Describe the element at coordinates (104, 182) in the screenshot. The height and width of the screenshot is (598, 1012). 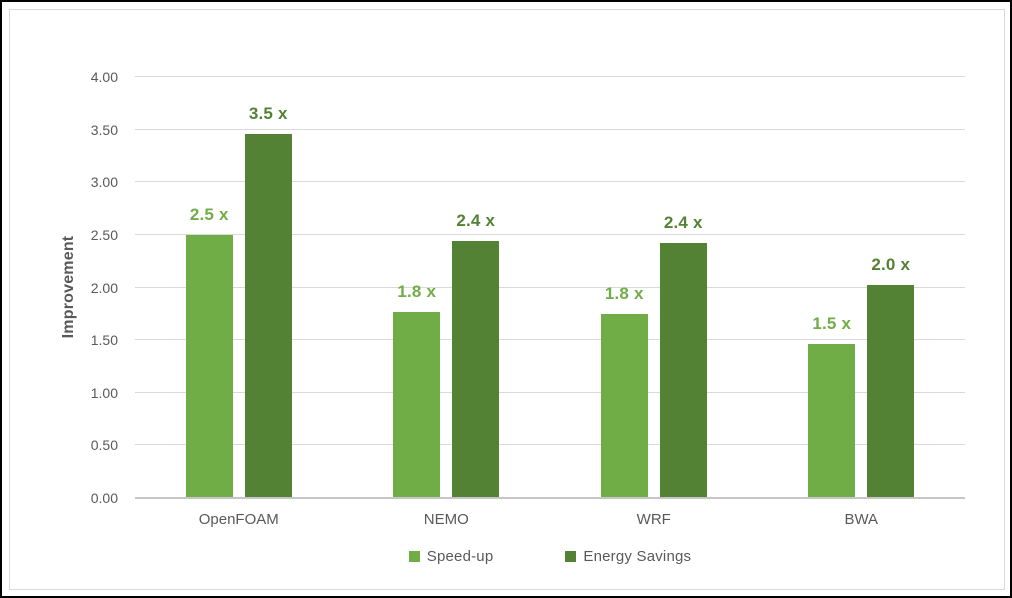
I see `y-axis-tick-label: 3.00` at that location.